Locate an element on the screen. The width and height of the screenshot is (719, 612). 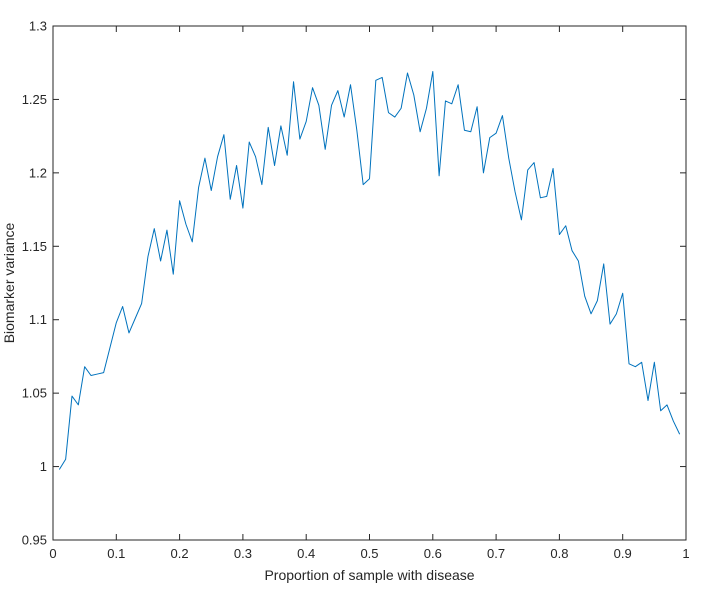
x-tick-label: 0.4 is located at coordinates (306, 553).